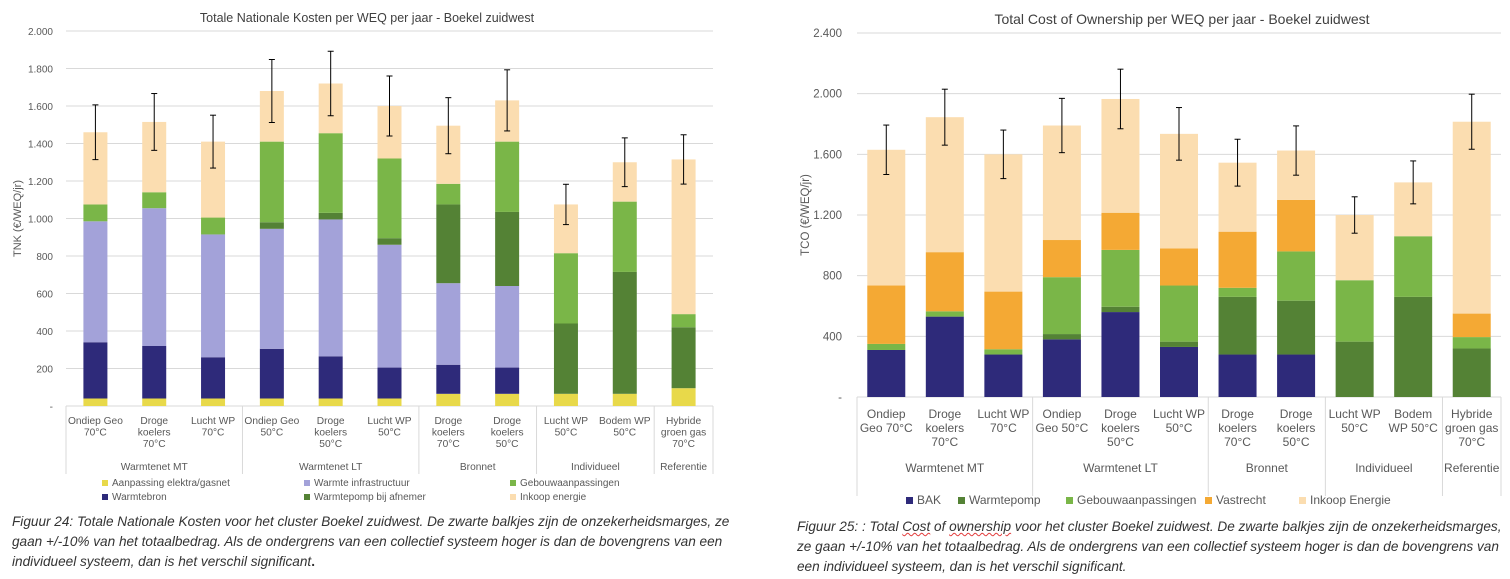 The width and height of the screenshot is (1510, 579). What do you see at coordinates (683, 421) in the screenshot?
I see `x-category-label: Hybride` at bounding box center [683, 421].